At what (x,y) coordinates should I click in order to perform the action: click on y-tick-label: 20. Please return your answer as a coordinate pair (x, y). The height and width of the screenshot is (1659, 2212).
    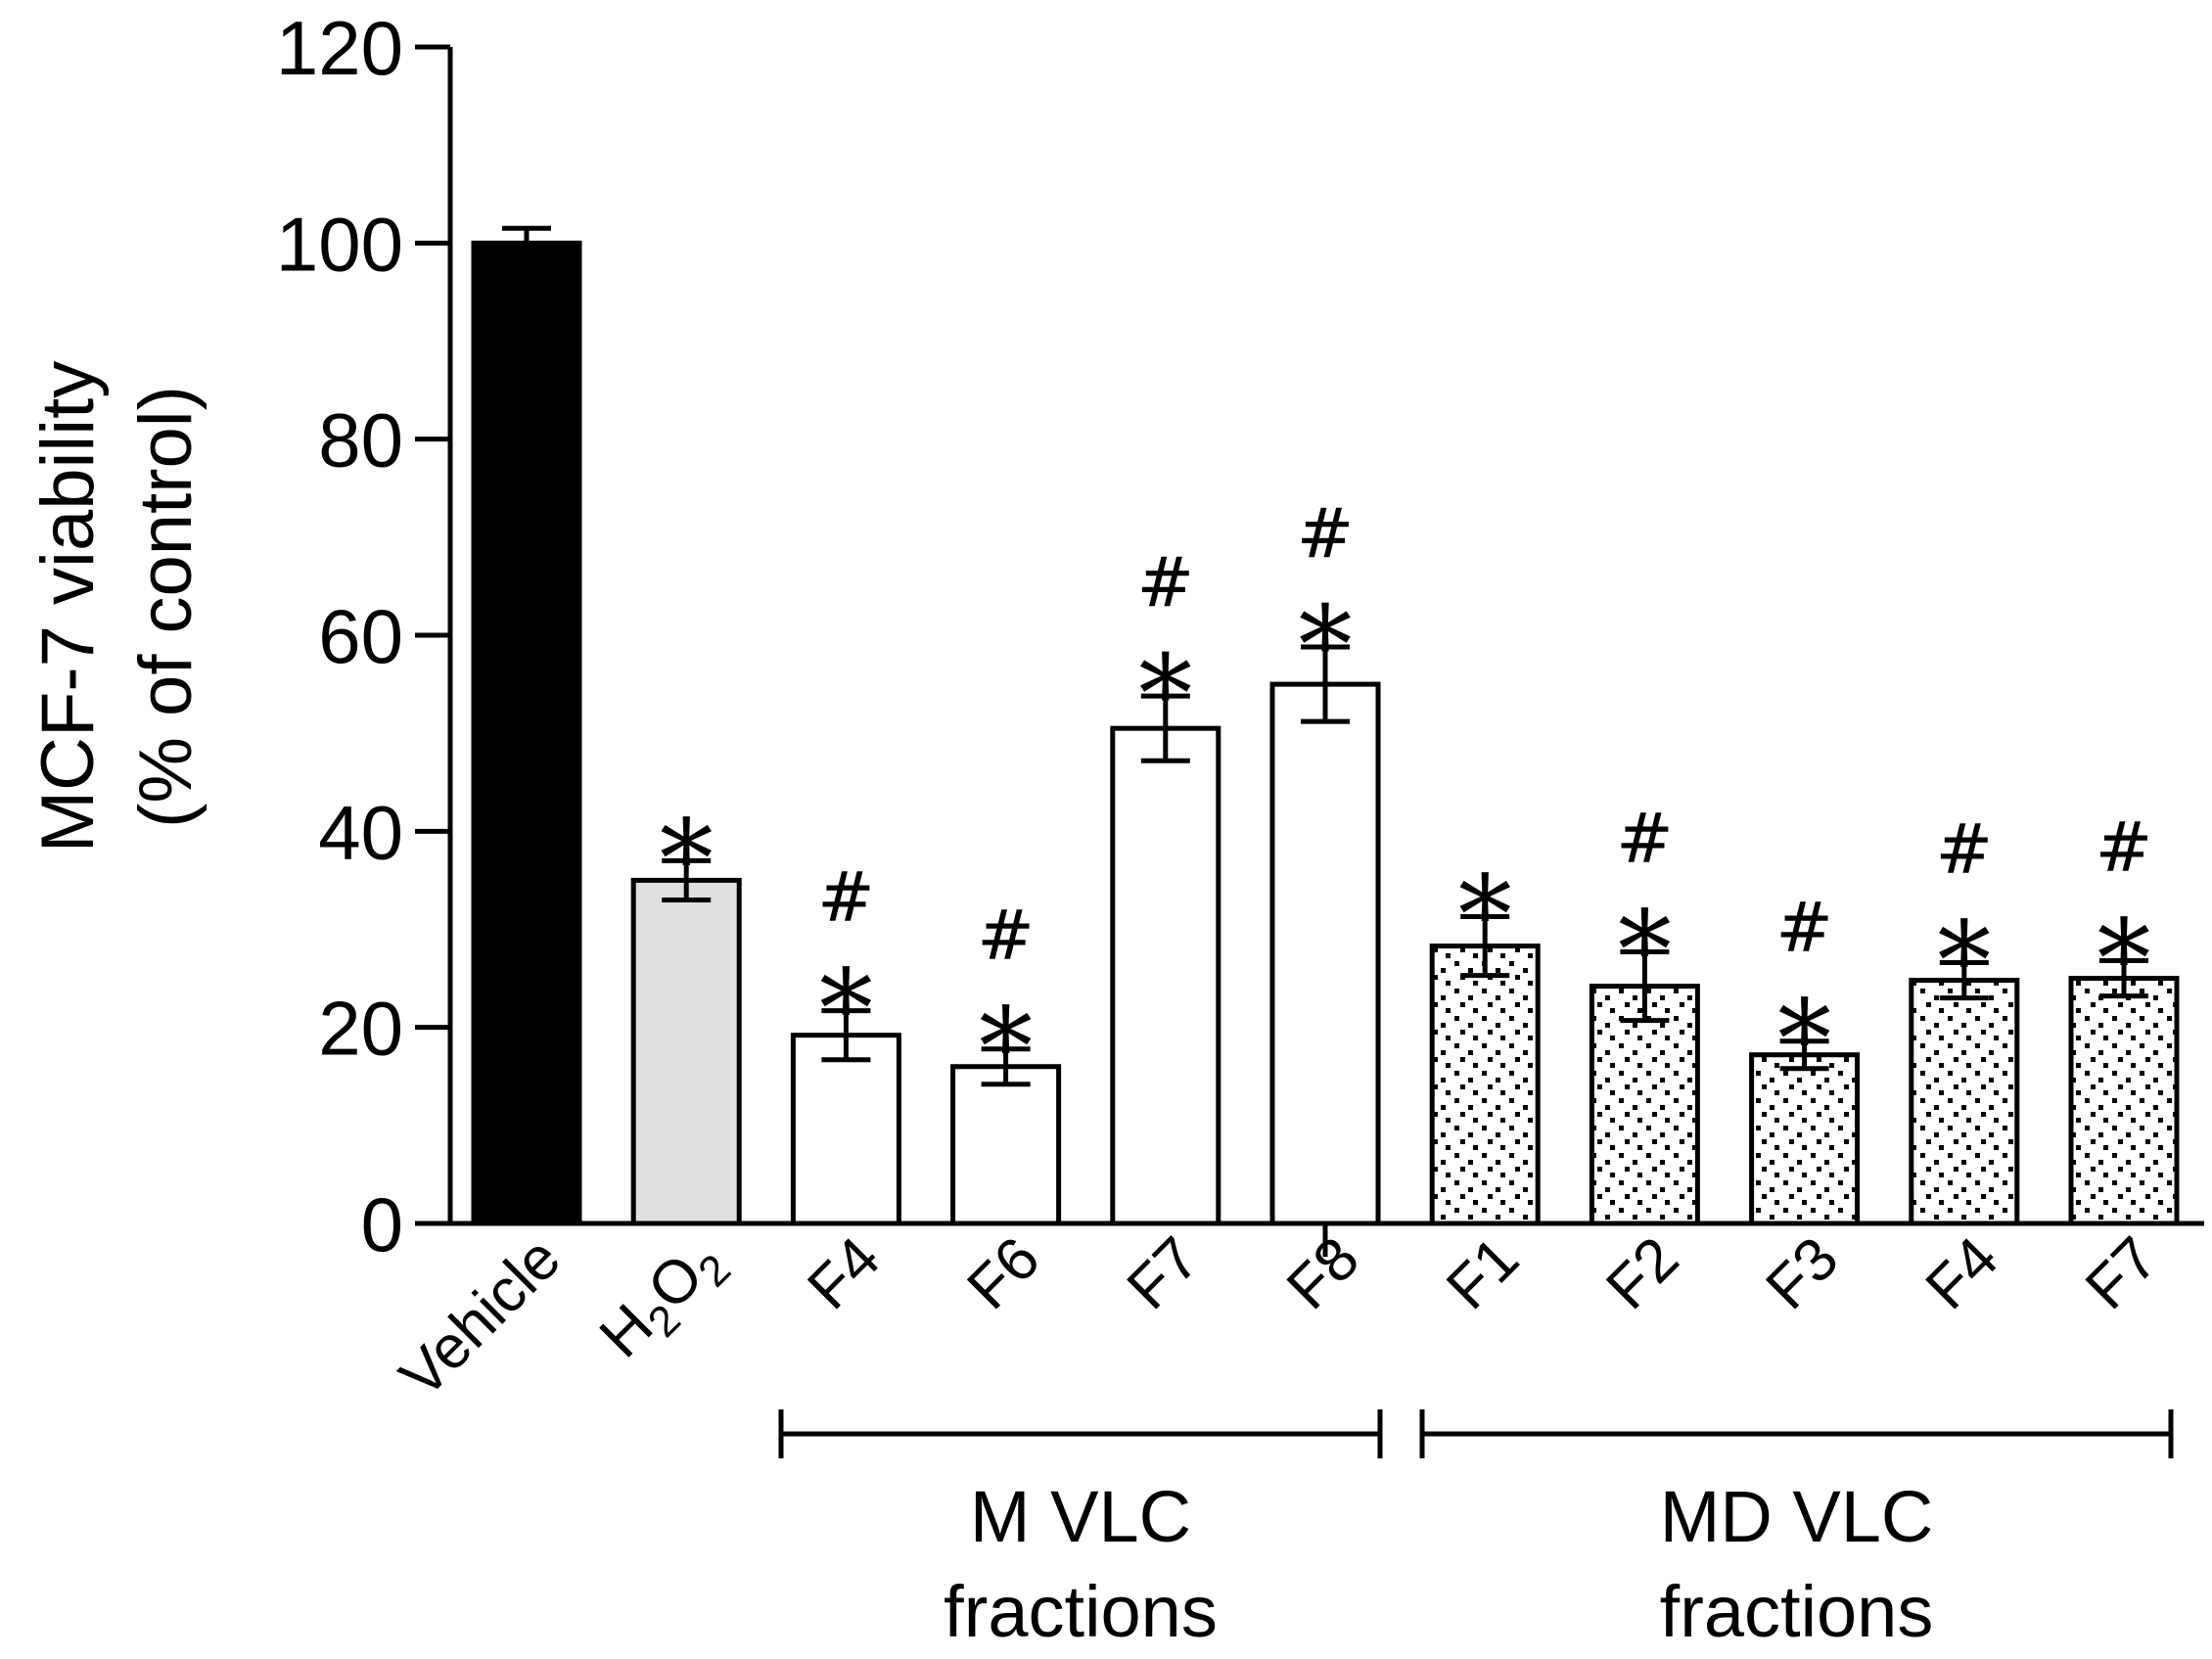
    Looking at the image, I should click on (360, 1029).